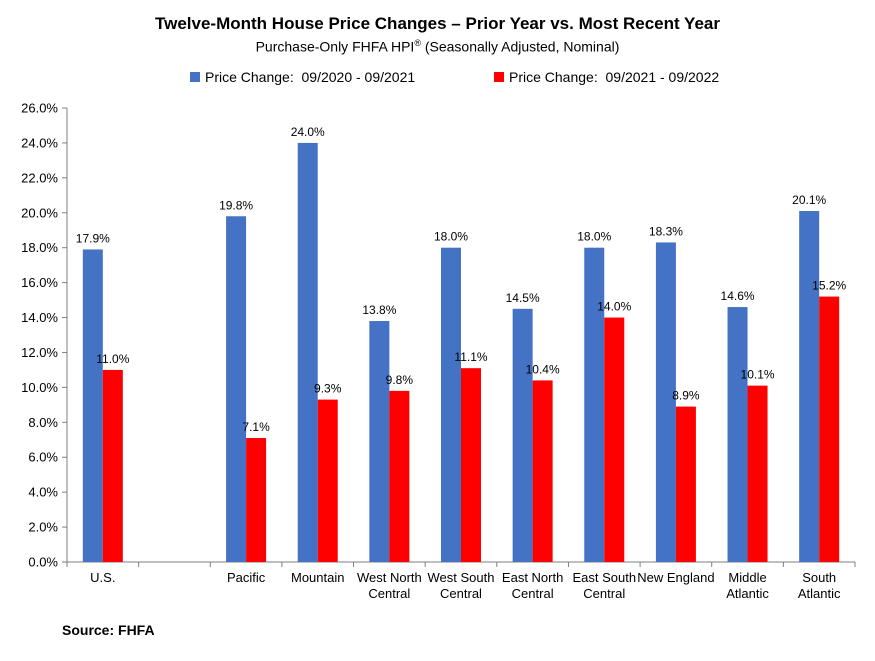  I want to click on data-label-series-1: 18.3%, so click(666, 231).